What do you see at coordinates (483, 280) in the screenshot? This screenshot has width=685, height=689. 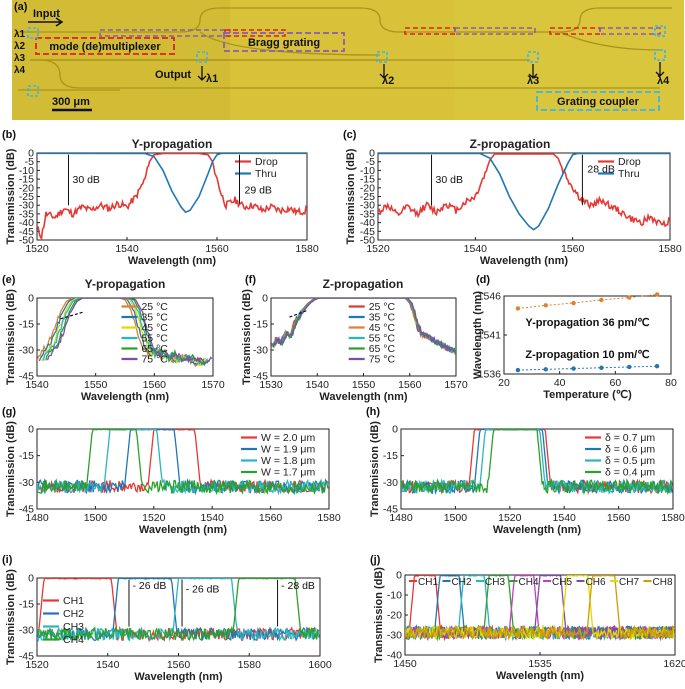 I see `panel-label-d: (d)` at bounding box center [483, 280].